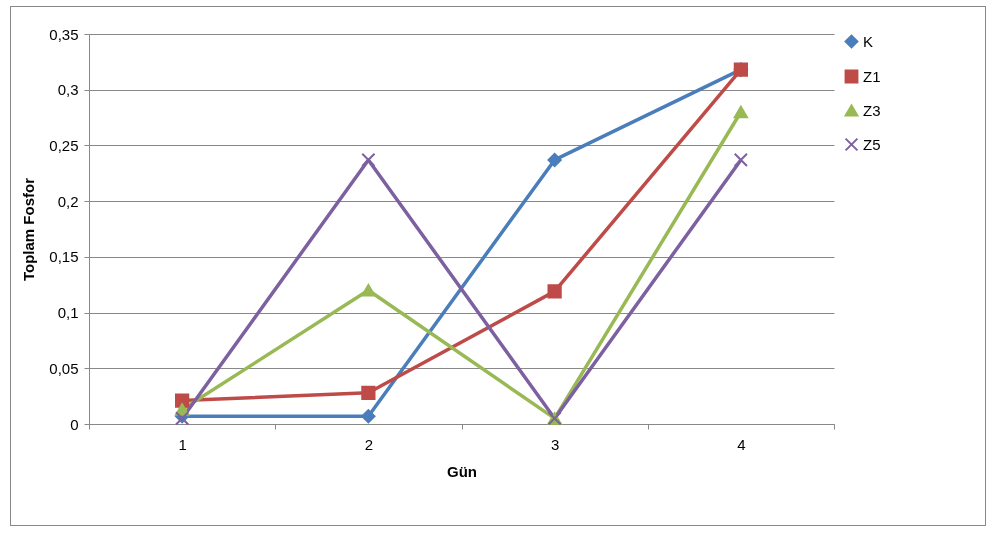  Describe the element at coordinates (369, 444) in the screenshot. I see `x-tick-label: 2` at that location.